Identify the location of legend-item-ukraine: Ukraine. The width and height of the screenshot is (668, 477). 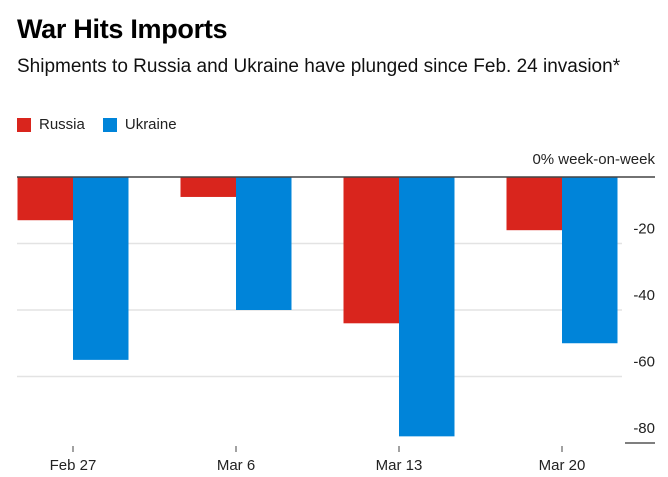
(139, 124).